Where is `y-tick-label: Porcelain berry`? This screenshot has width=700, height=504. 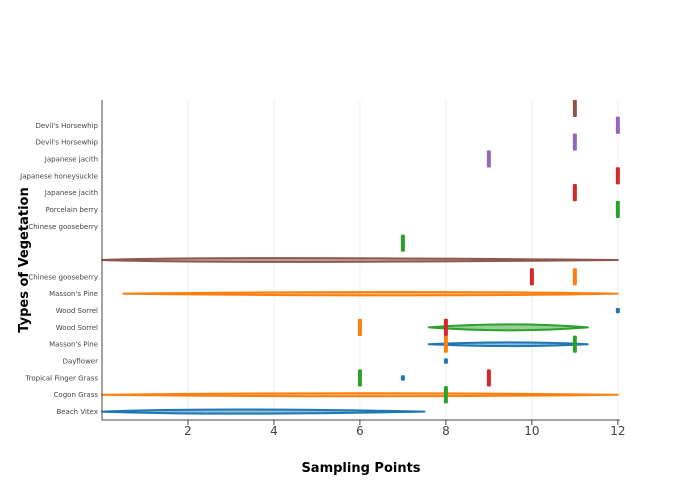 y-tick-label: Porcelain berry is located at coordinates (72, 210).